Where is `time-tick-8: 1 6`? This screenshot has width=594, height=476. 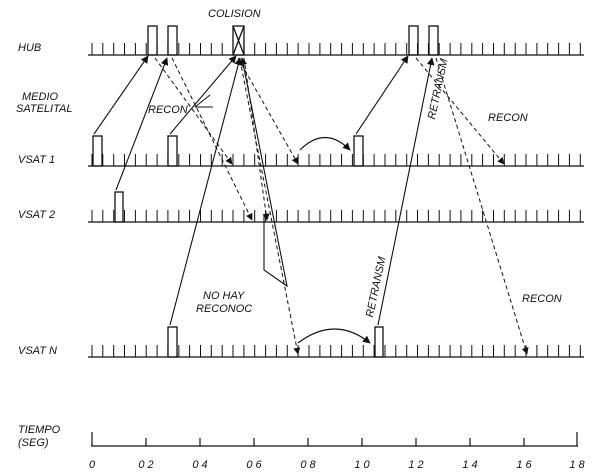 time-tick-8: 1 6 is located at coordinates (524, 465).